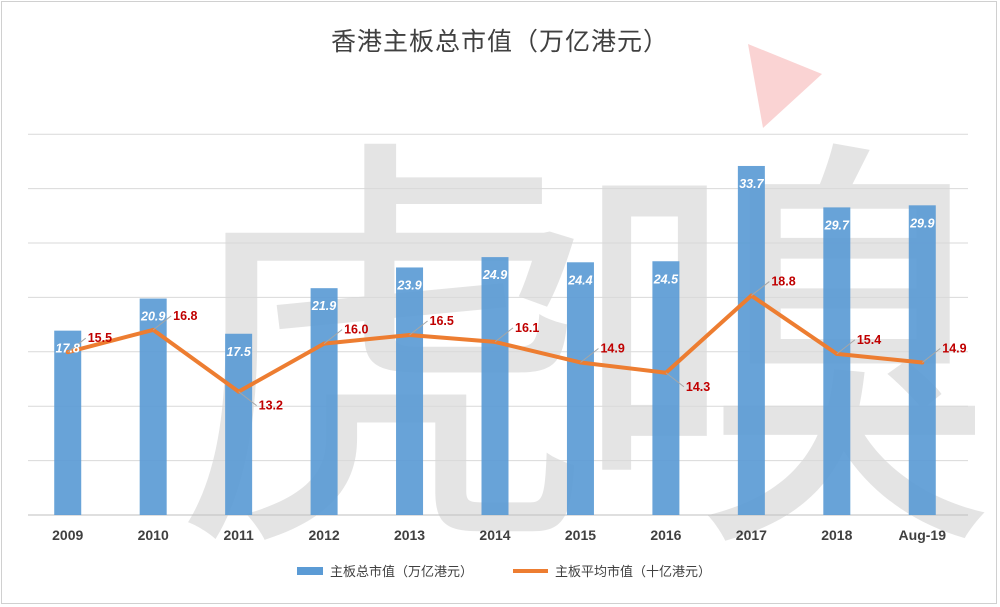  What do you see at coordinates (751, 184) in the screenshot?
I see `bar-value-label: 33.7` at bounding box center [751, 184].